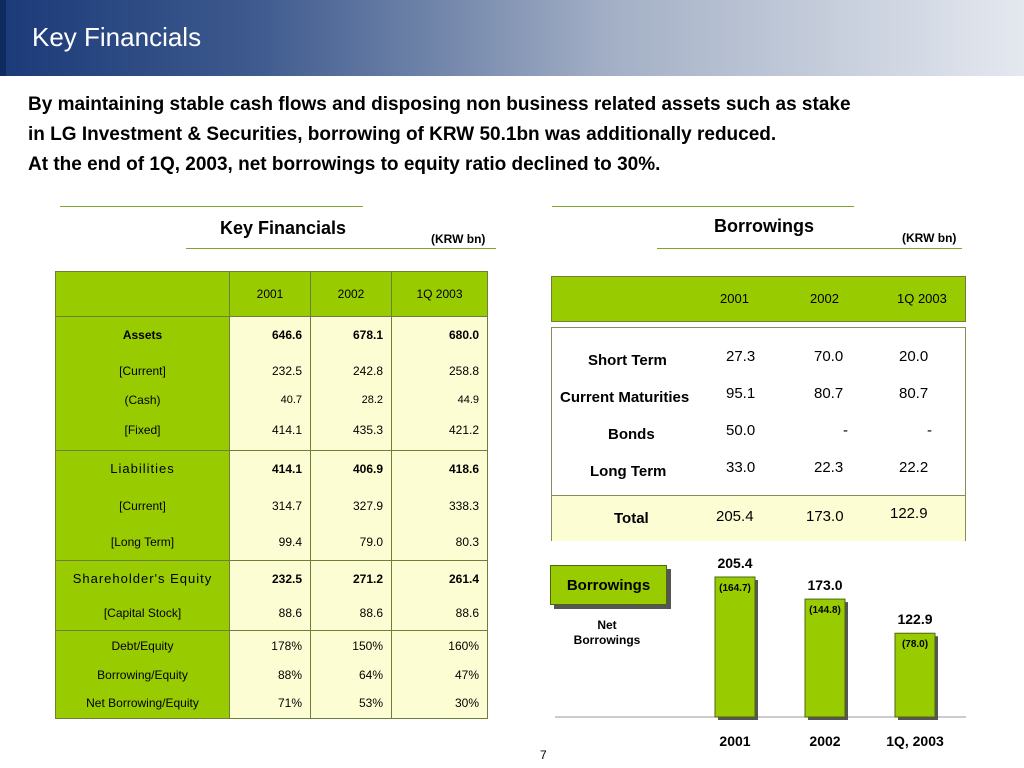 This screenshot has height=768, width=1024. I want to click on cell: 646.6, so click(270, 334).